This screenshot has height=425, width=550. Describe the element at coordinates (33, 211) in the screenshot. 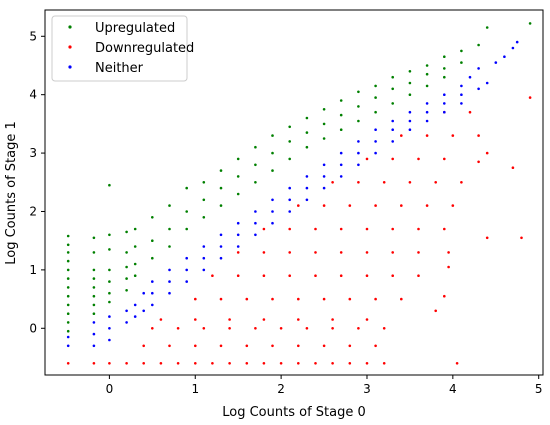

I see `y-tick-label: 2` at that location.